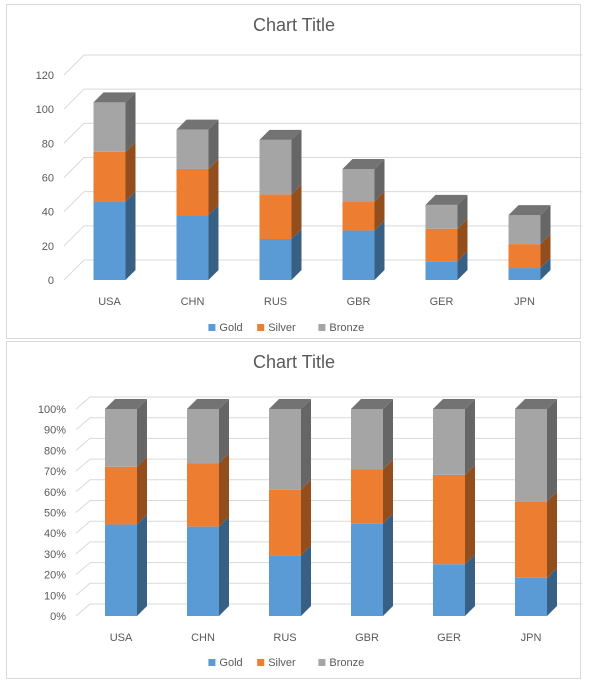  What do you see at coordinates (51, 281) in the screenshot?
I see `y-tick-label: 0` at bounding box center [51, 281].